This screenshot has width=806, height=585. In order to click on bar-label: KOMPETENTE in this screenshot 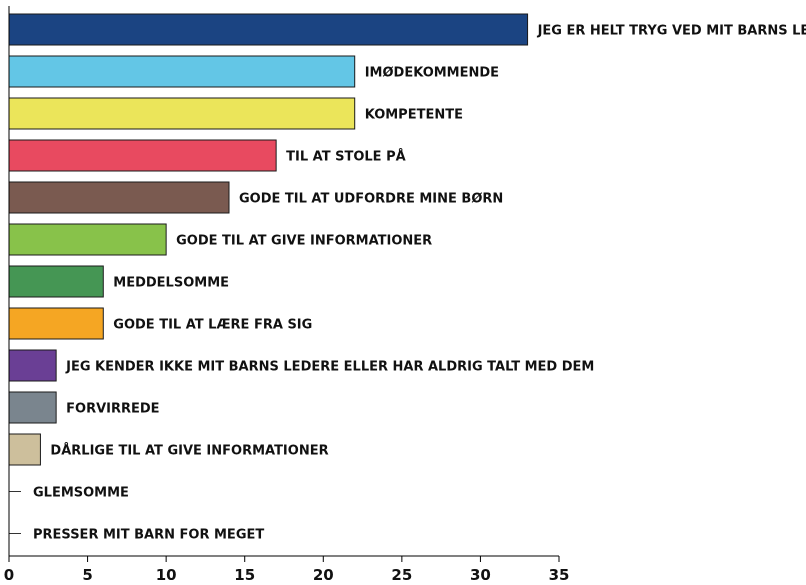, I will do `click(414, 115)`.